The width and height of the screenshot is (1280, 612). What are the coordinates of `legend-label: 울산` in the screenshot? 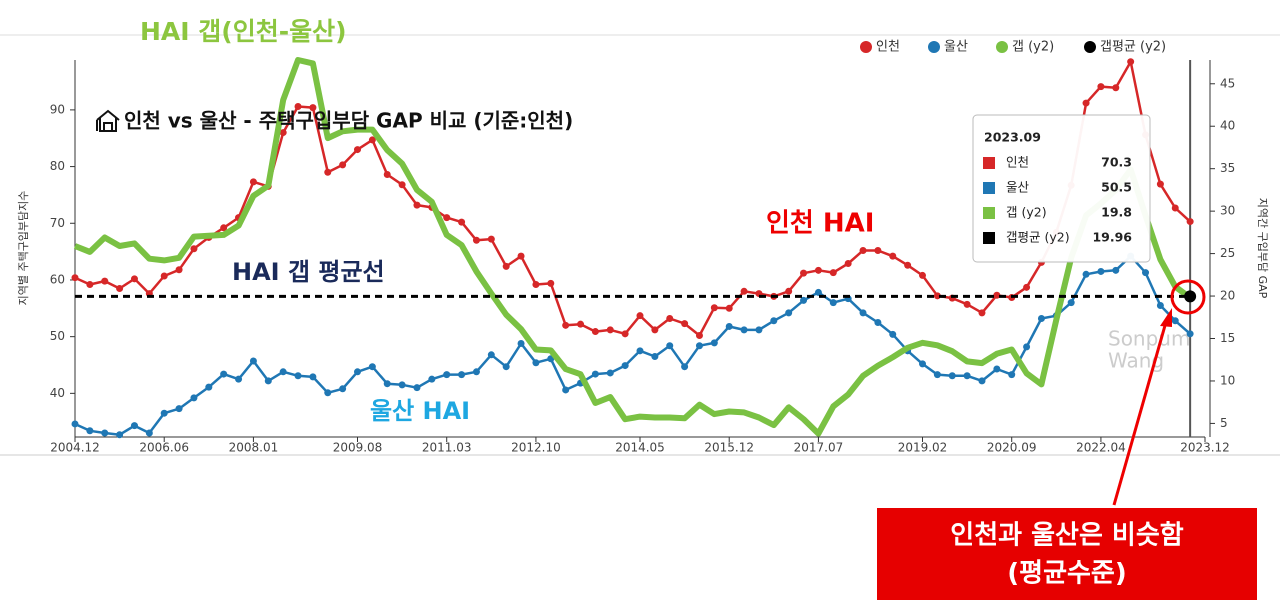 It's located at (956, 47).